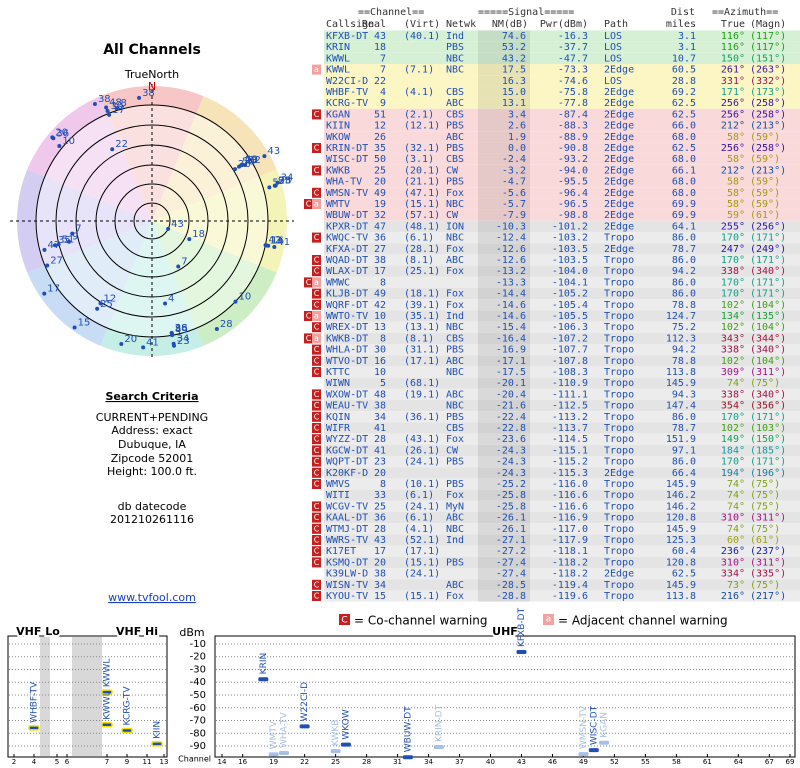 This screenshot has height=768, width=800. What do you see at coordinates (68, 239) in the screenshot?
I see `station-label: 51` at bounding box center [68, 239].